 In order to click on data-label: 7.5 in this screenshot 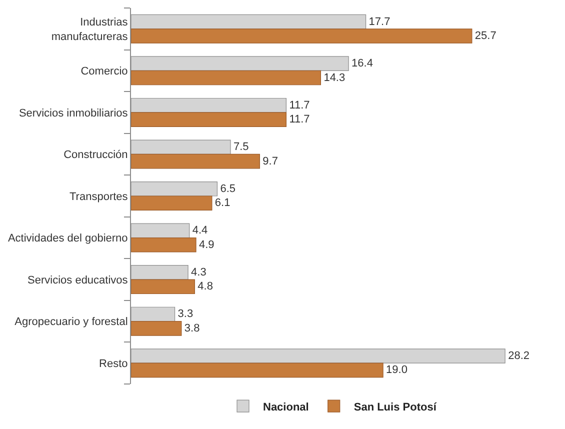, I will do `click(241, 147)`.